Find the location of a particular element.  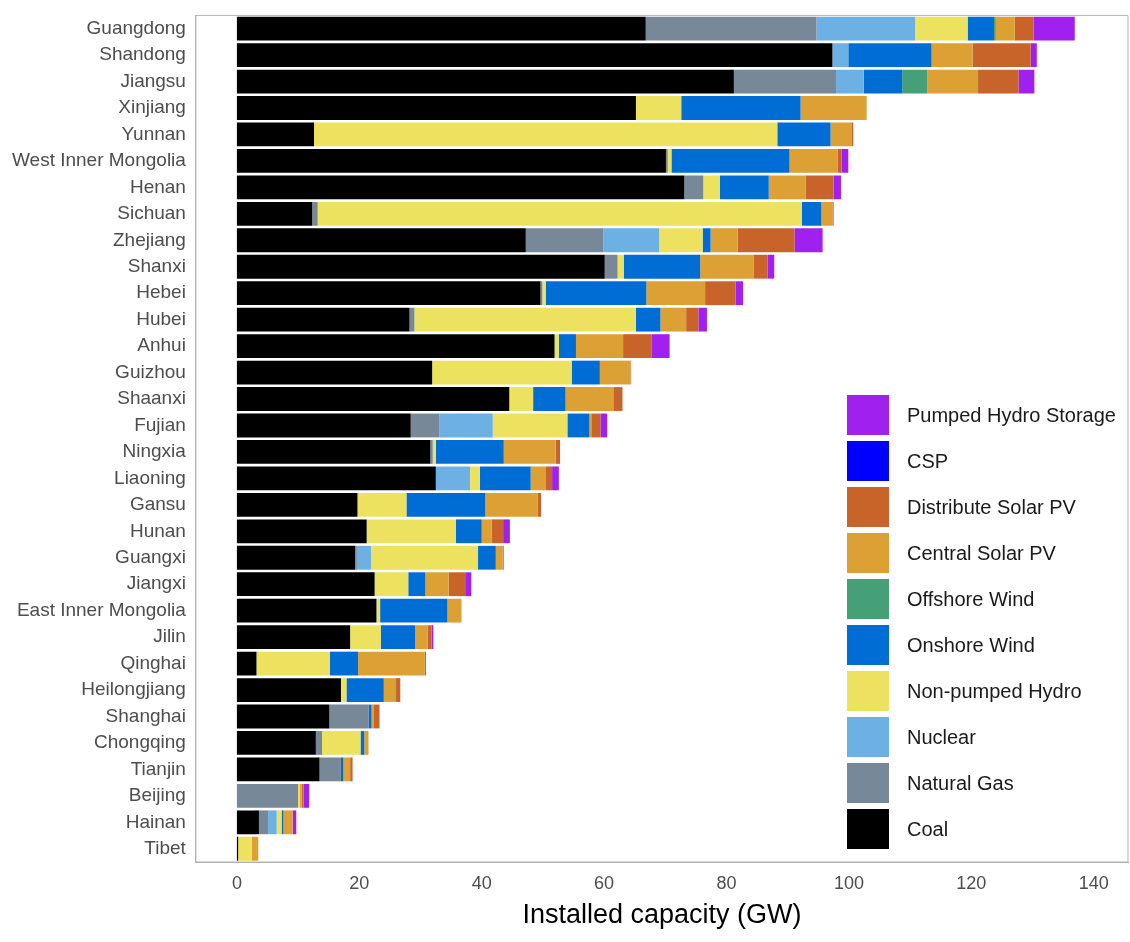

y-tick-label: Hainan is located at coordinates (155, 821).